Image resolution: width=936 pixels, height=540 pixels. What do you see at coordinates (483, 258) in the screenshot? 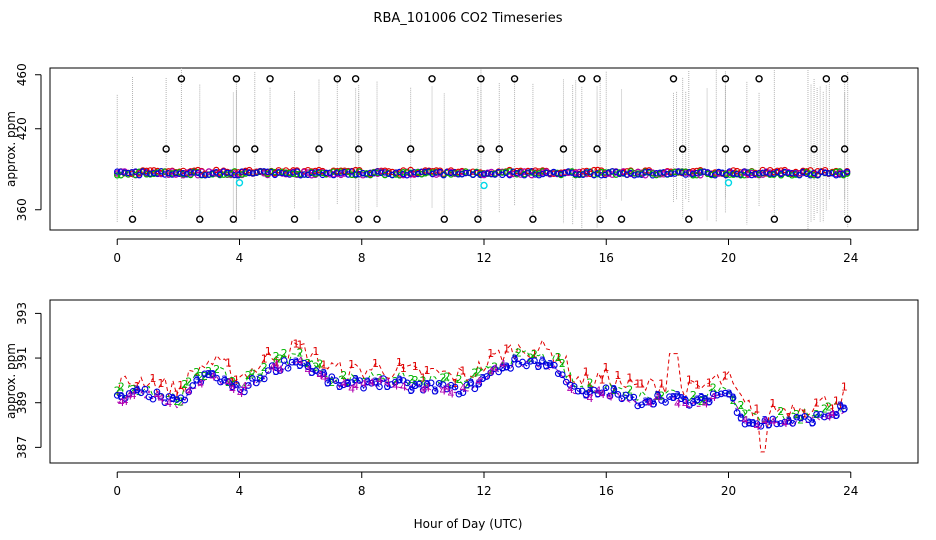
I see `x-tick-label: 12` at bounding box center [483, 258].